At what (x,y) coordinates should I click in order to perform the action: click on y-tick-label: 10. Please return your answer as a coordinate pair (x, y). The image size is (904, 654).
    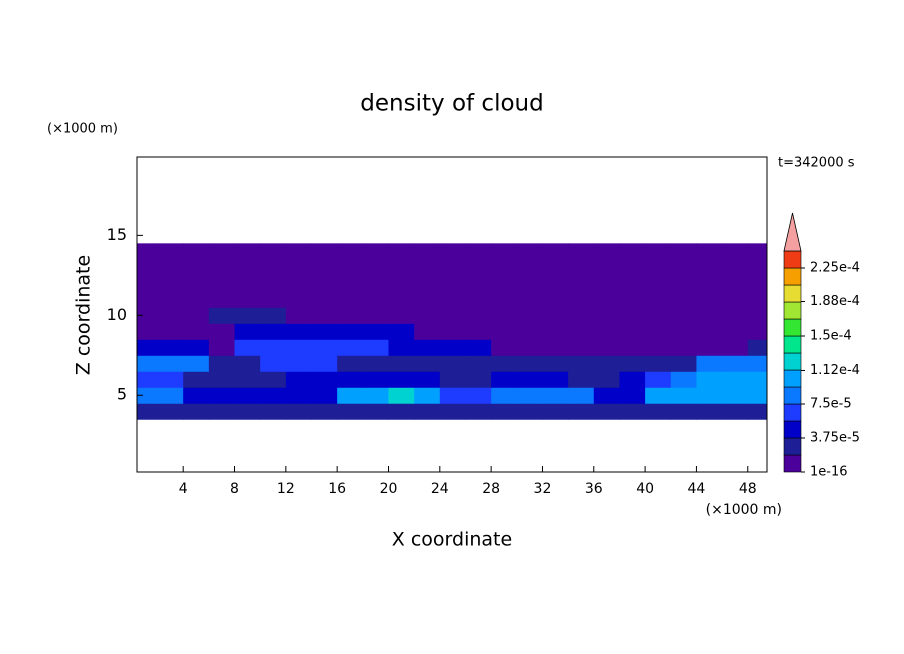
    Looking at the image, I should click on (117, 314).